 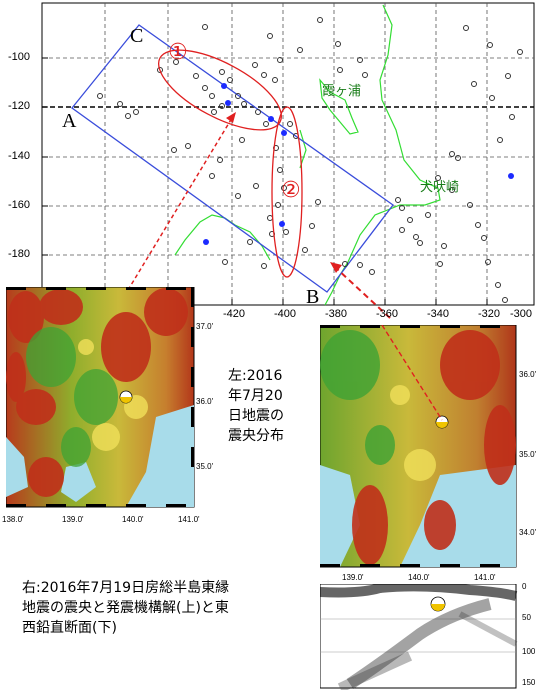 I want to click on cross-section, so click(x=419, y=637).